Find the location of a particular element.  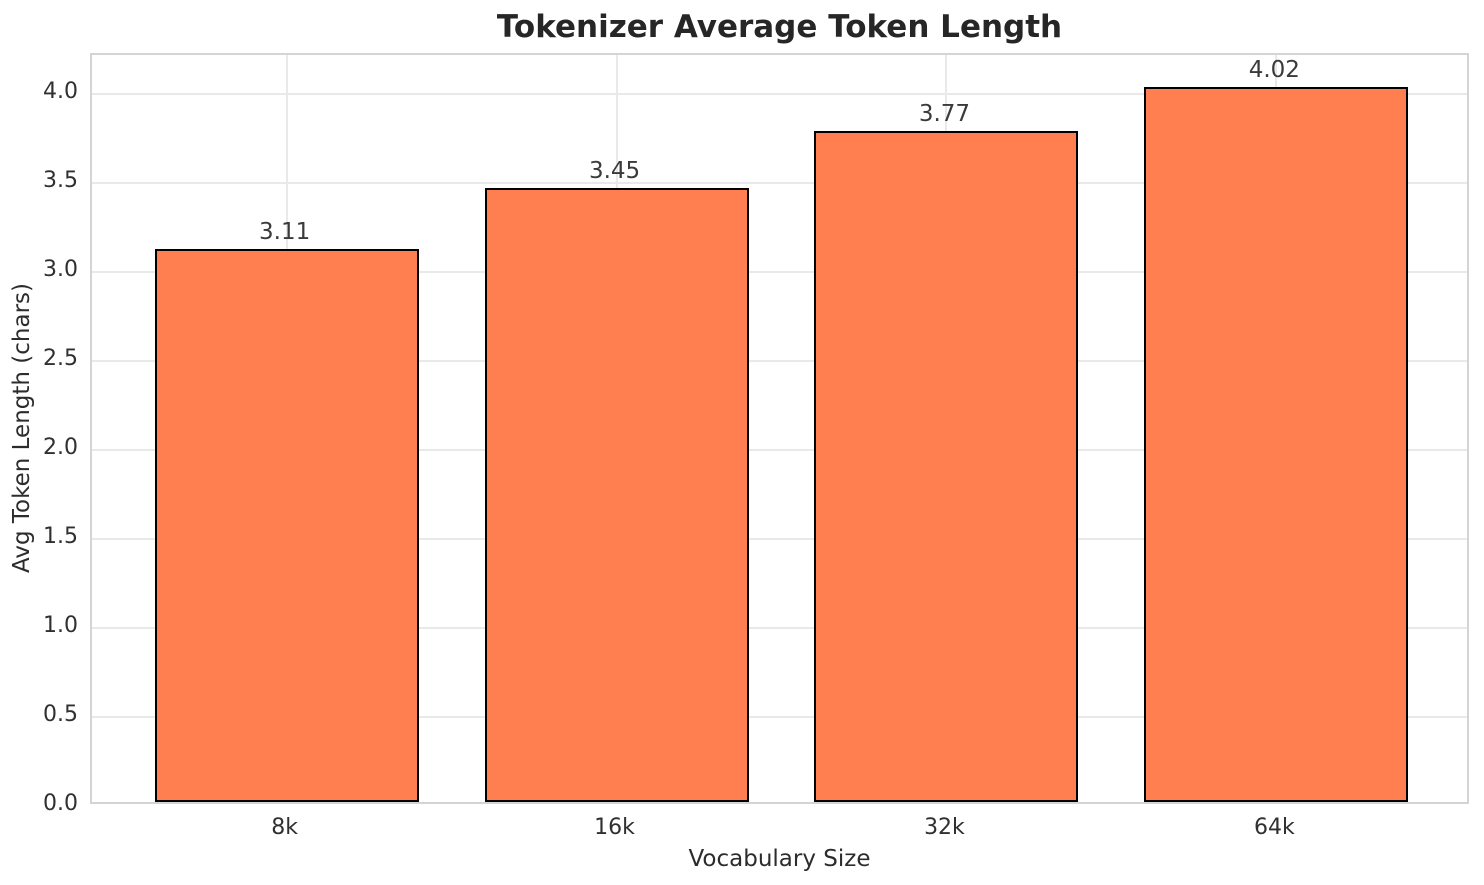

bar-value-label: 3.77 is located at coordinates (944, 114).